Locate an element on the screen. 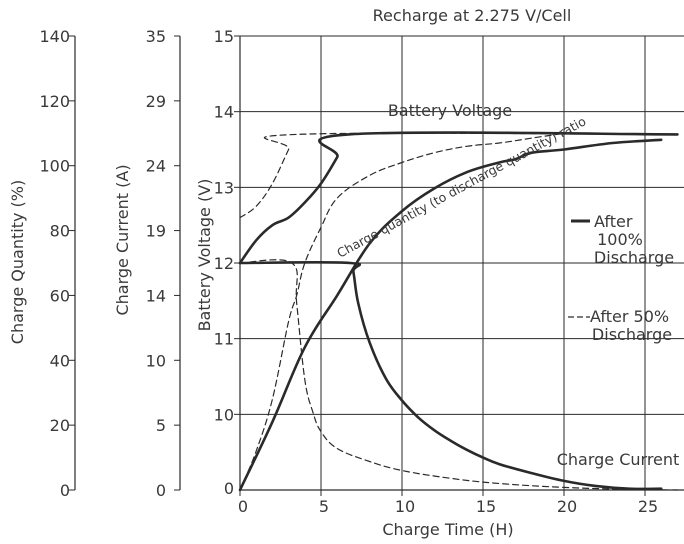 The height and width of the screenshot is (544, 684). charge-current-tick-label: 35 is located at coordinates (156, 36).